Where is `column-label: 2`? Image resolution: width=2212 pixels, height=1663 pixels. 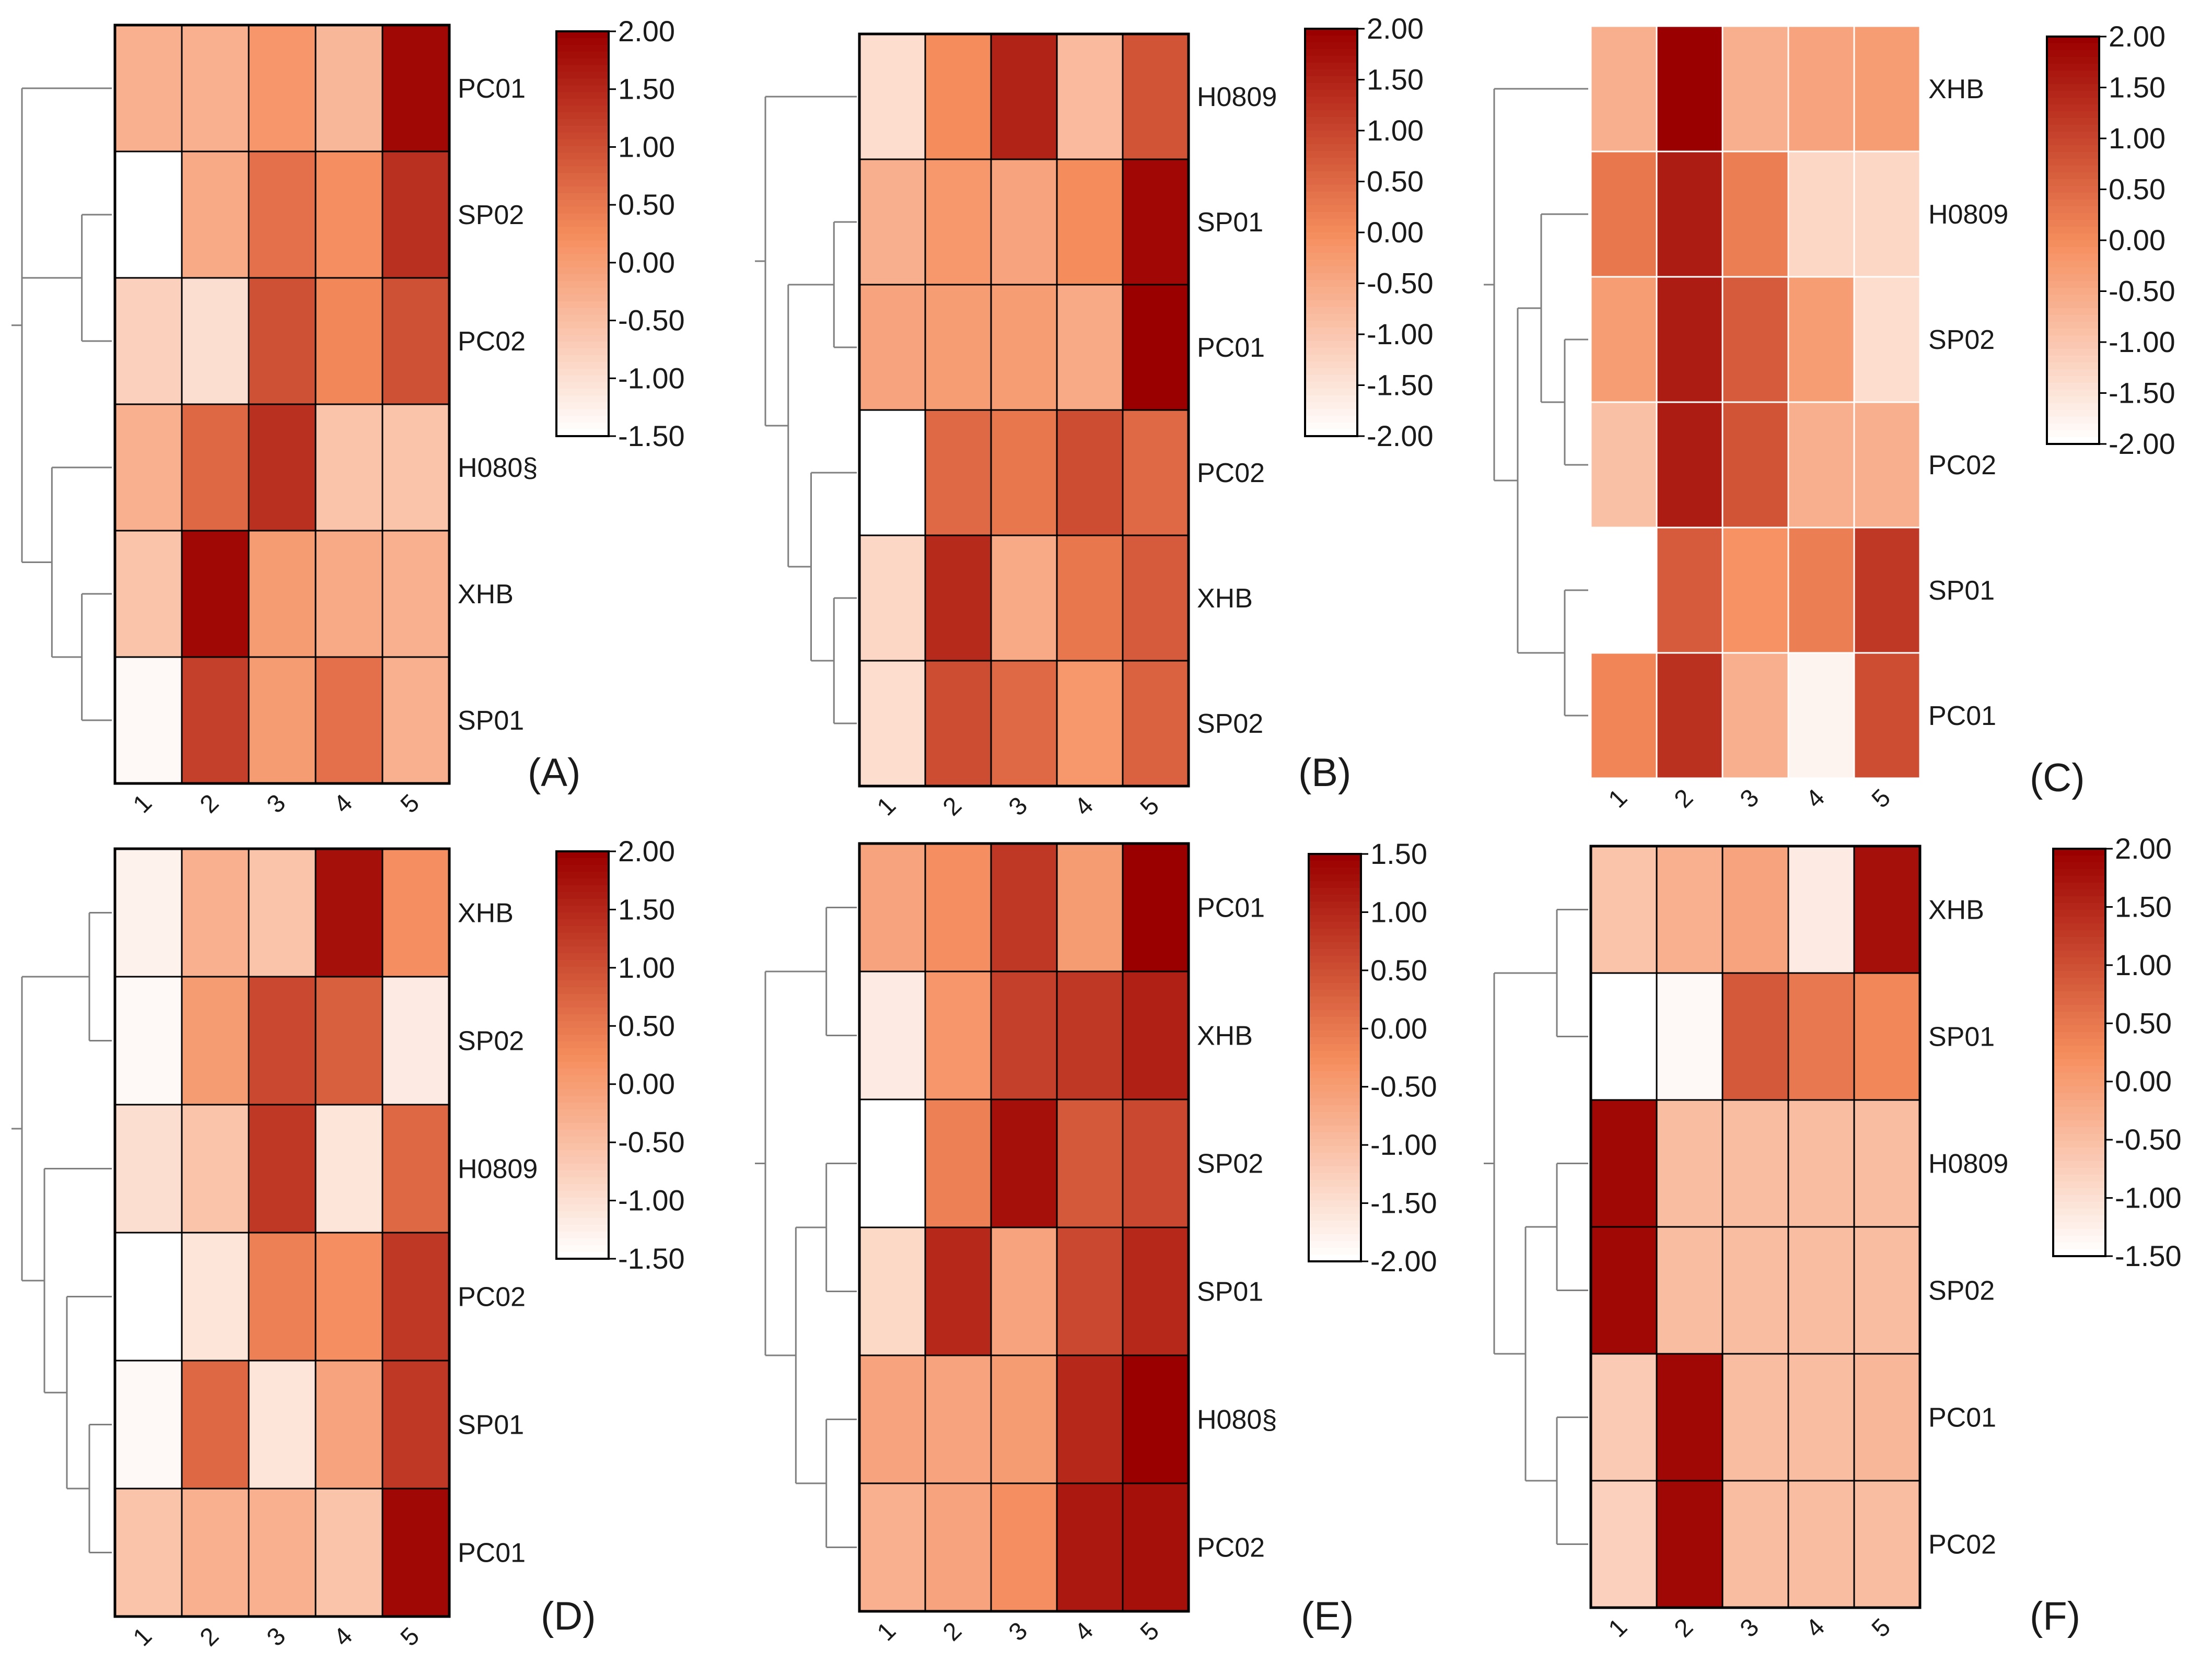 column-label: 2 is located at coordinates (1683, 798).